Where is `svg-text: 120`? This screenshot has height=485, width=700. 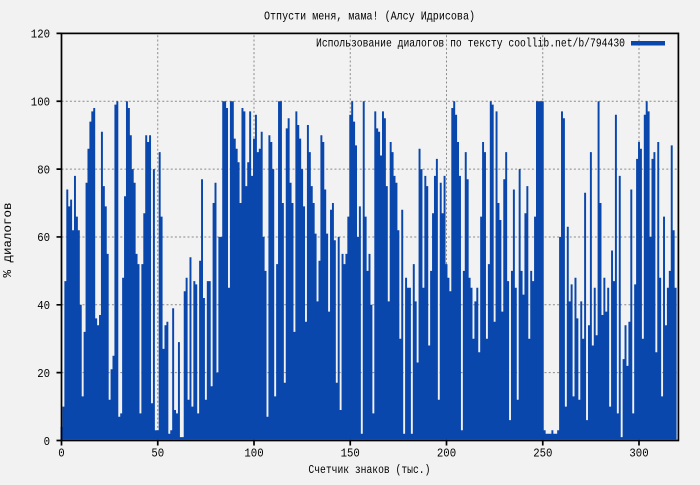 svg-text: 120 is located at coordinates (40, 35).